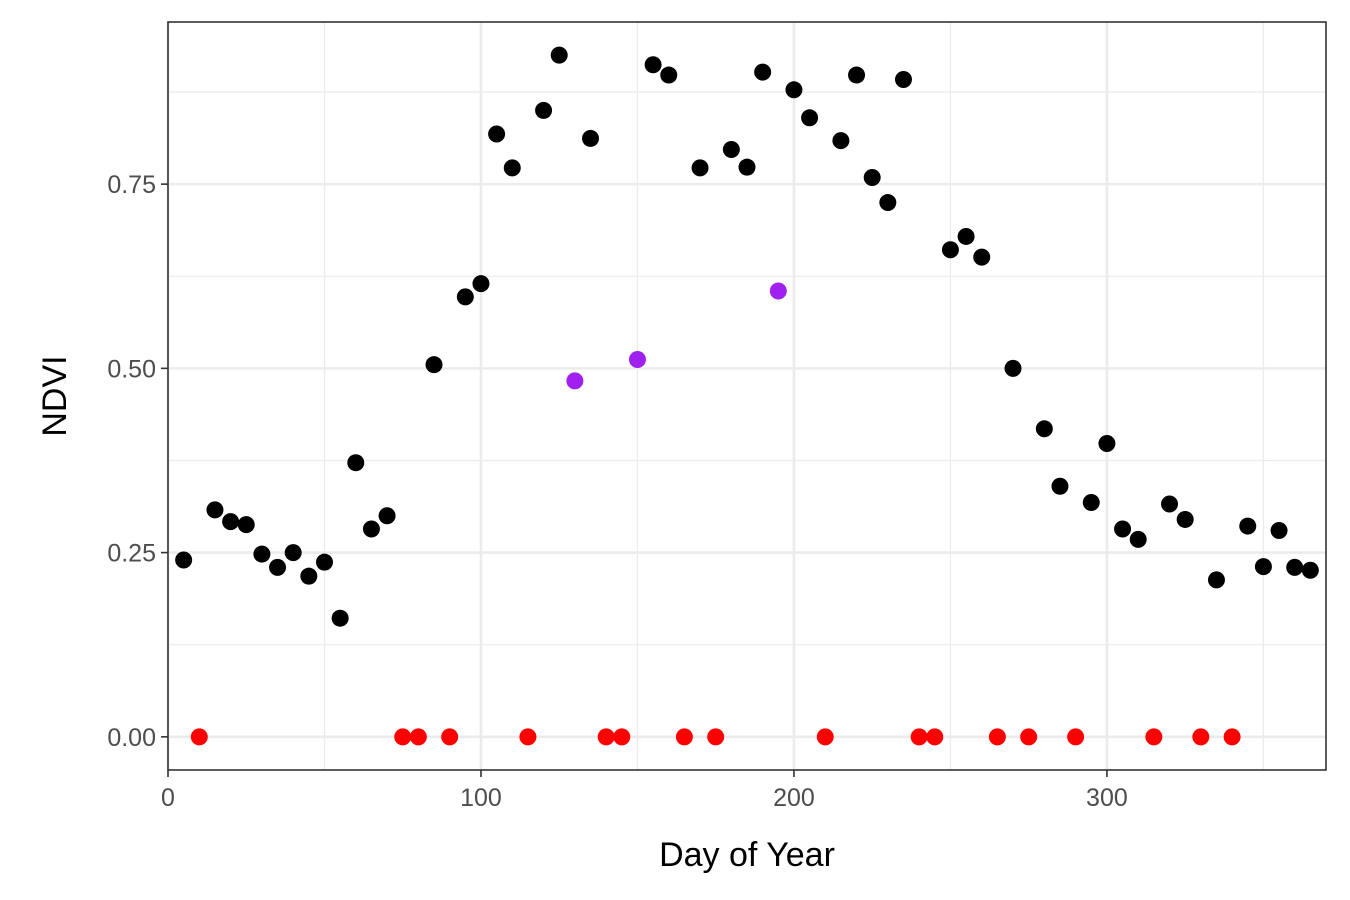 This screenshot has width=1350, height=900. What do you see at coordinates (131, 738) in the screenshot?
I see `y-tick-label: 0.00` at bounding box center [131, 738].